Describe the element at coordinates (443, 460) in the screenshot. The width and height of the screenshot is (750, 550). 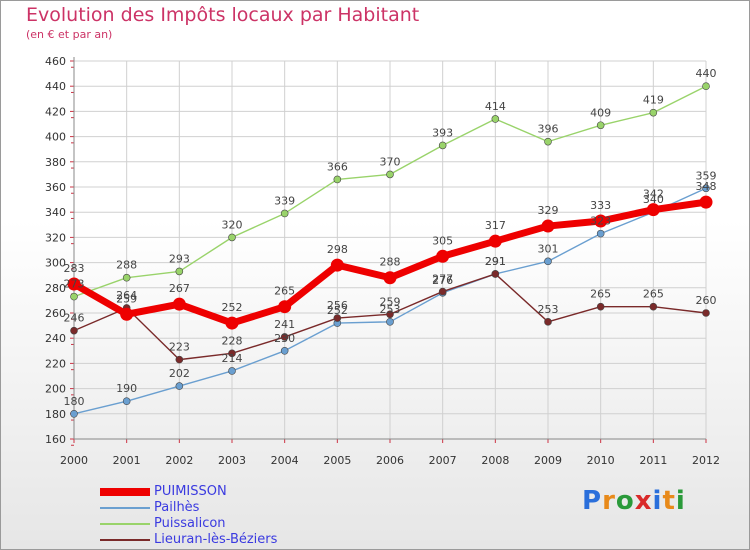
I see `x-tick-label-2007: 2007` at that location.